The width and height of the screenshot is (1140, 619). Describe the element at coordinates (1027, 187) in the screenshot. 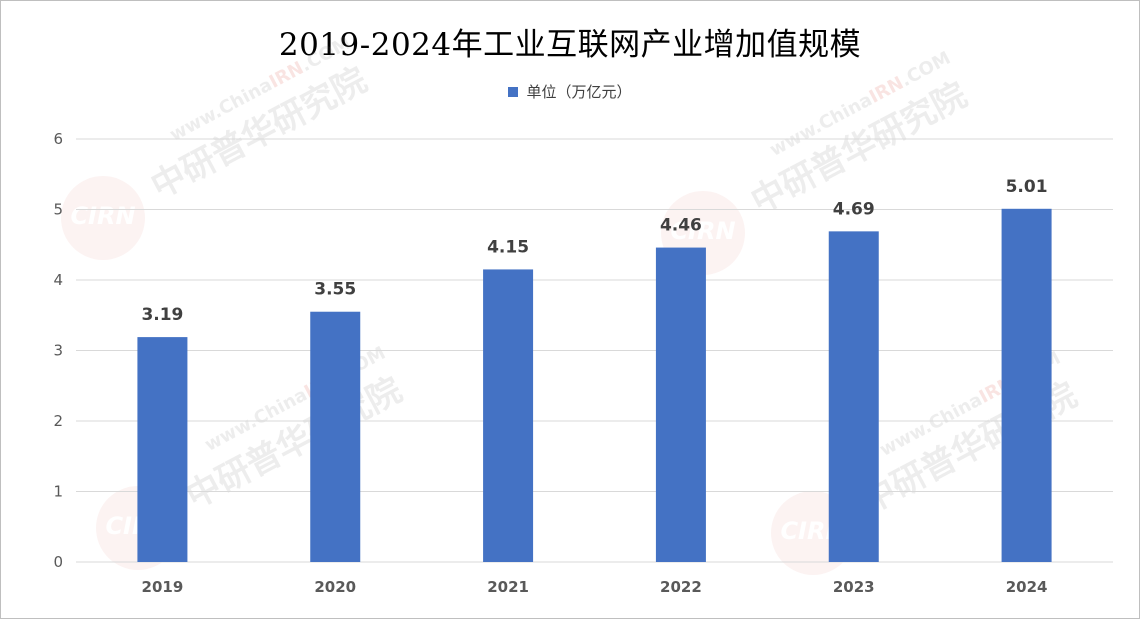

I see `data-label: 5.01` at that location.